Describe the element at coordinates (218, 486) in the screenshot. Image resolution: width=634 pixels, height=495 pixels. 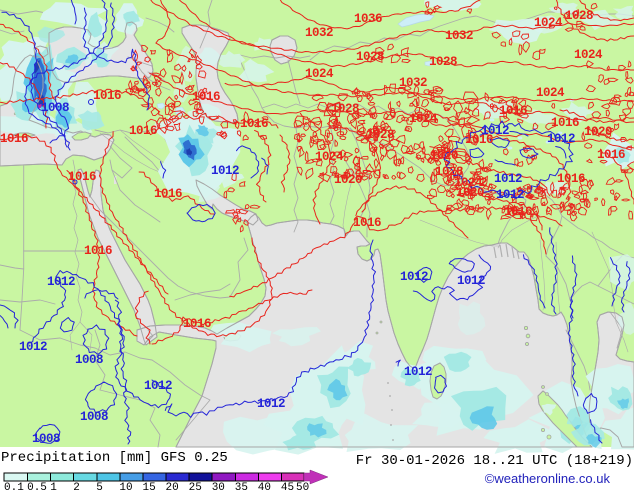
I see `svg-text: 30` at that location.